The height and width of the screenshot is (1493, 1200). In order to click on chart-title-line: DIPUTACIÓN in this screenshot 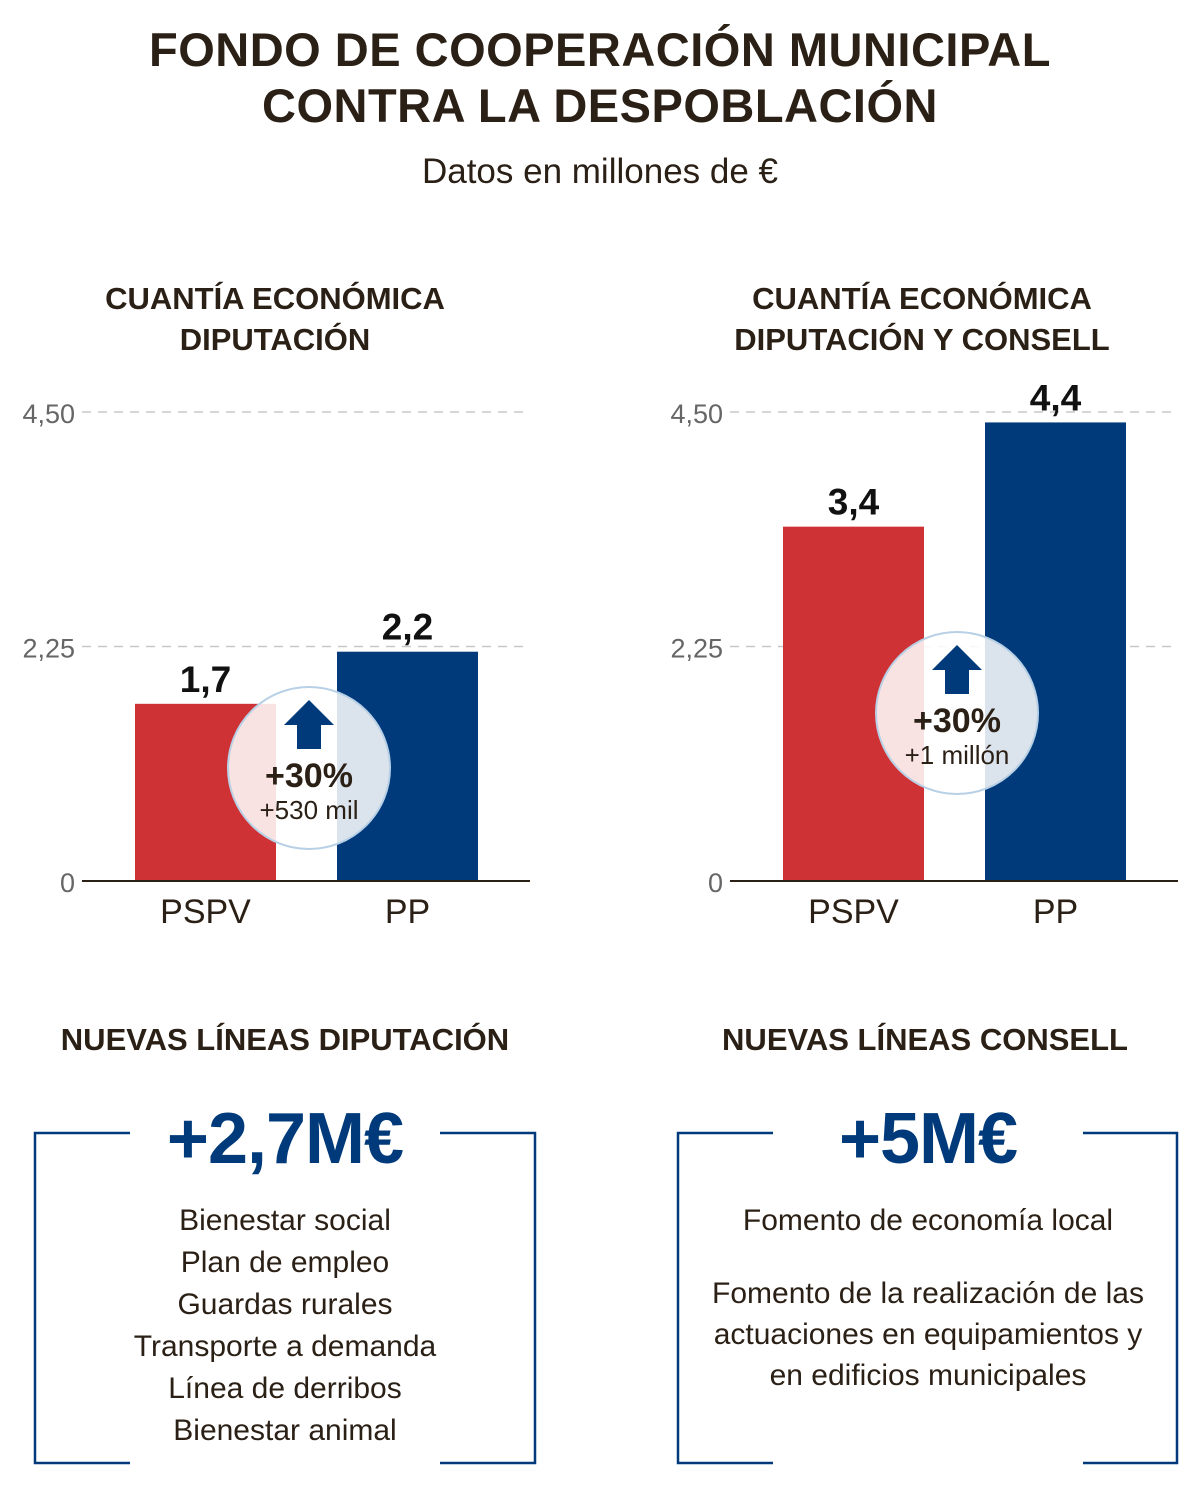, I will do `click(275, 339)`.